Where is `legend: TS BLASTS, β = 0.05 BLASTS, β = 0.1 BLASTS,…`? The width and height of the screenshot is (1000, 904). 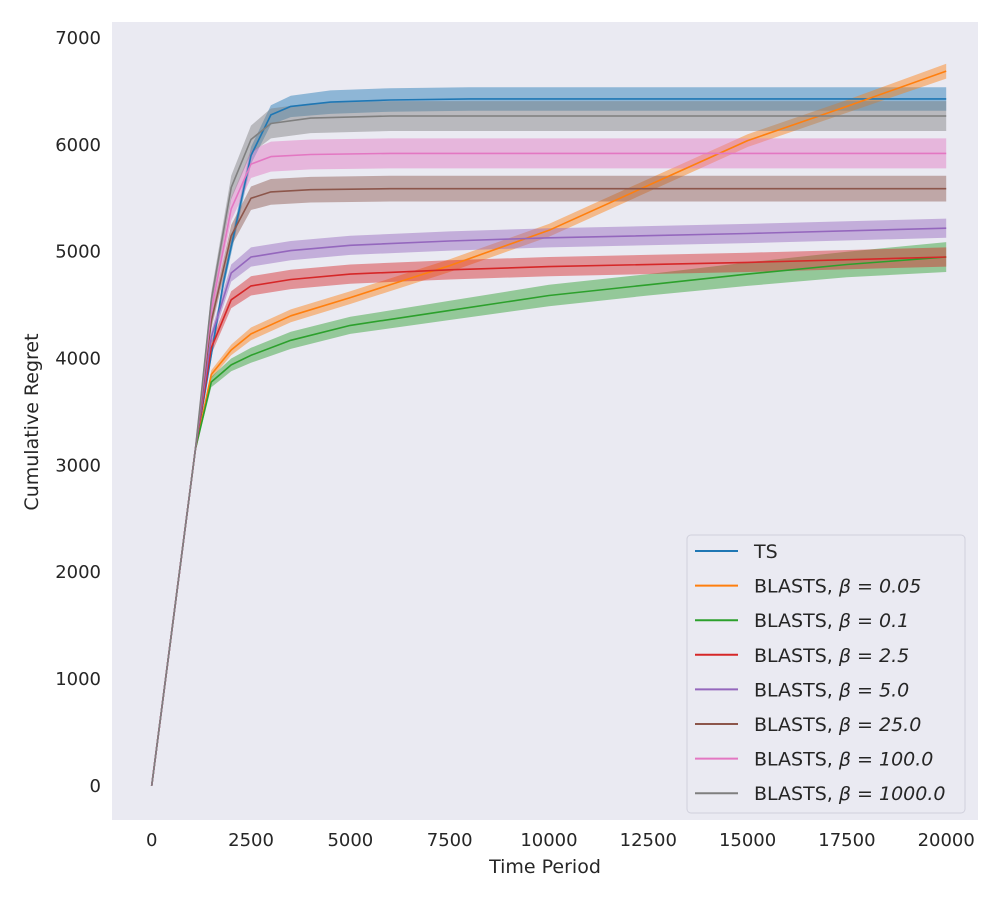 legend: TS BLASTS, β = 0.05 BLASTS, β = 0.1 BLASTS,… is located at coordinates (826, 674).